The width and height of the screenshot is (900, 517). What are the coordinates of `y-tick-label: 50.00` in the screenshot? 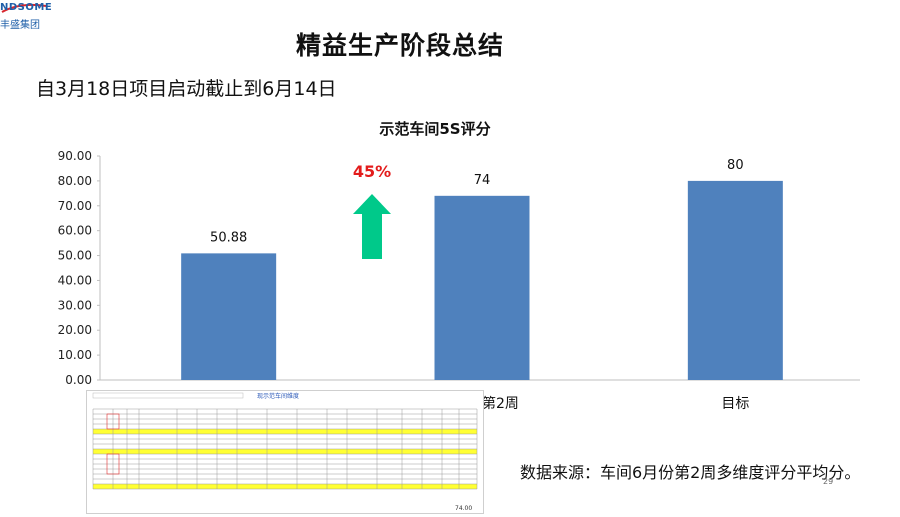 It's located at (75, 256).